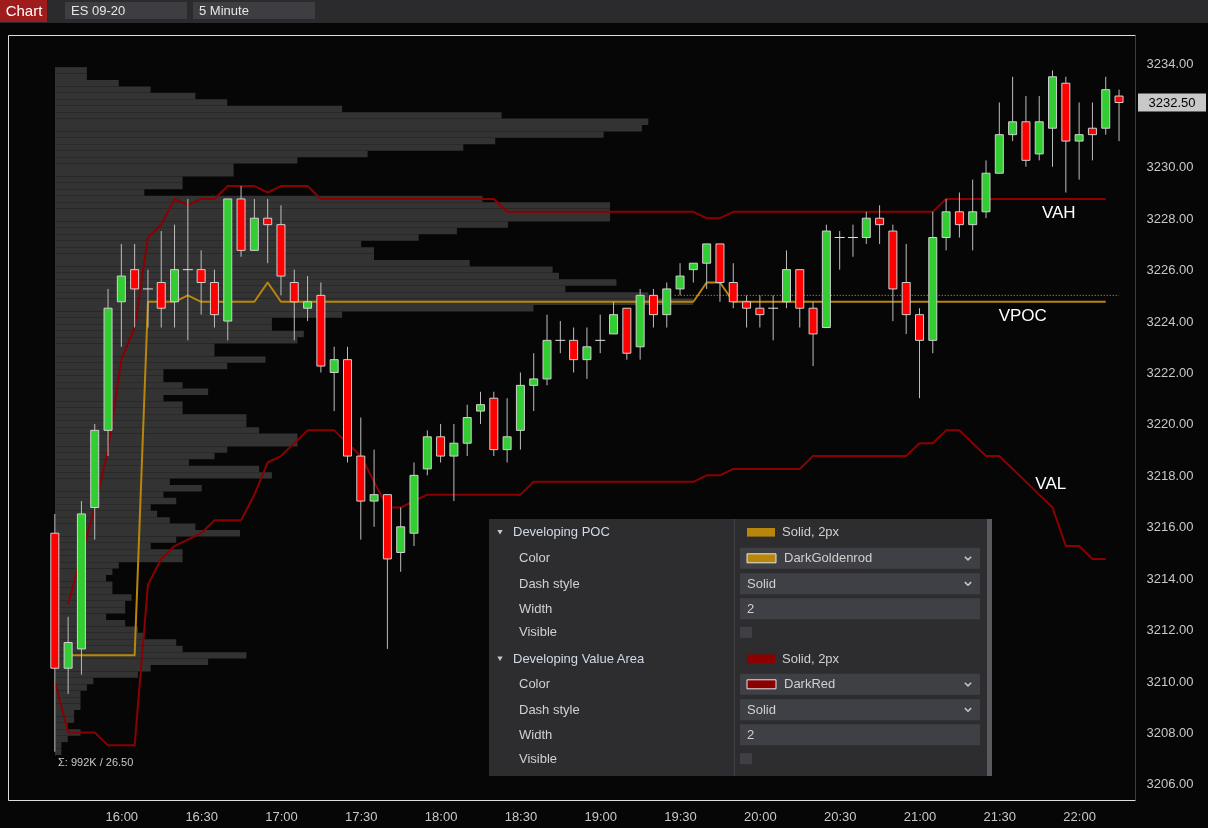  Describe the element at coordinates (920, 816) in the screenshot. I see `x-tick-label: 21:00` at that location.